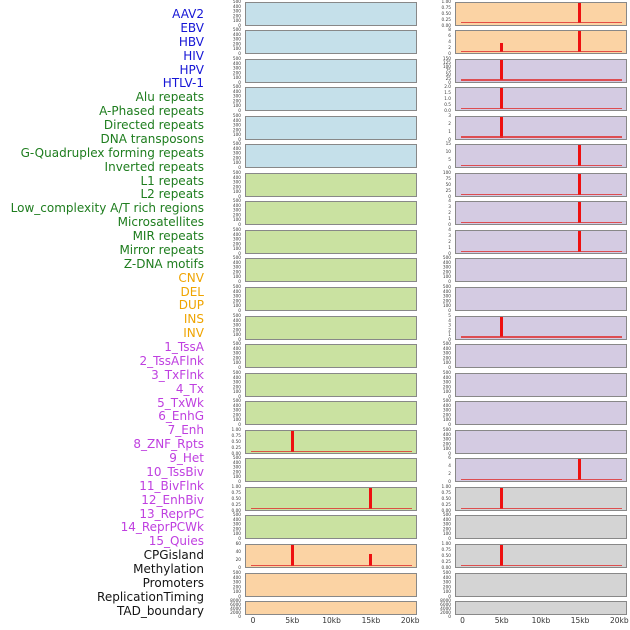 The image size is (630, 630). Describe the element at coordinates (191, 305) in the screenshot. I see `feature-label: DUP` at that location.